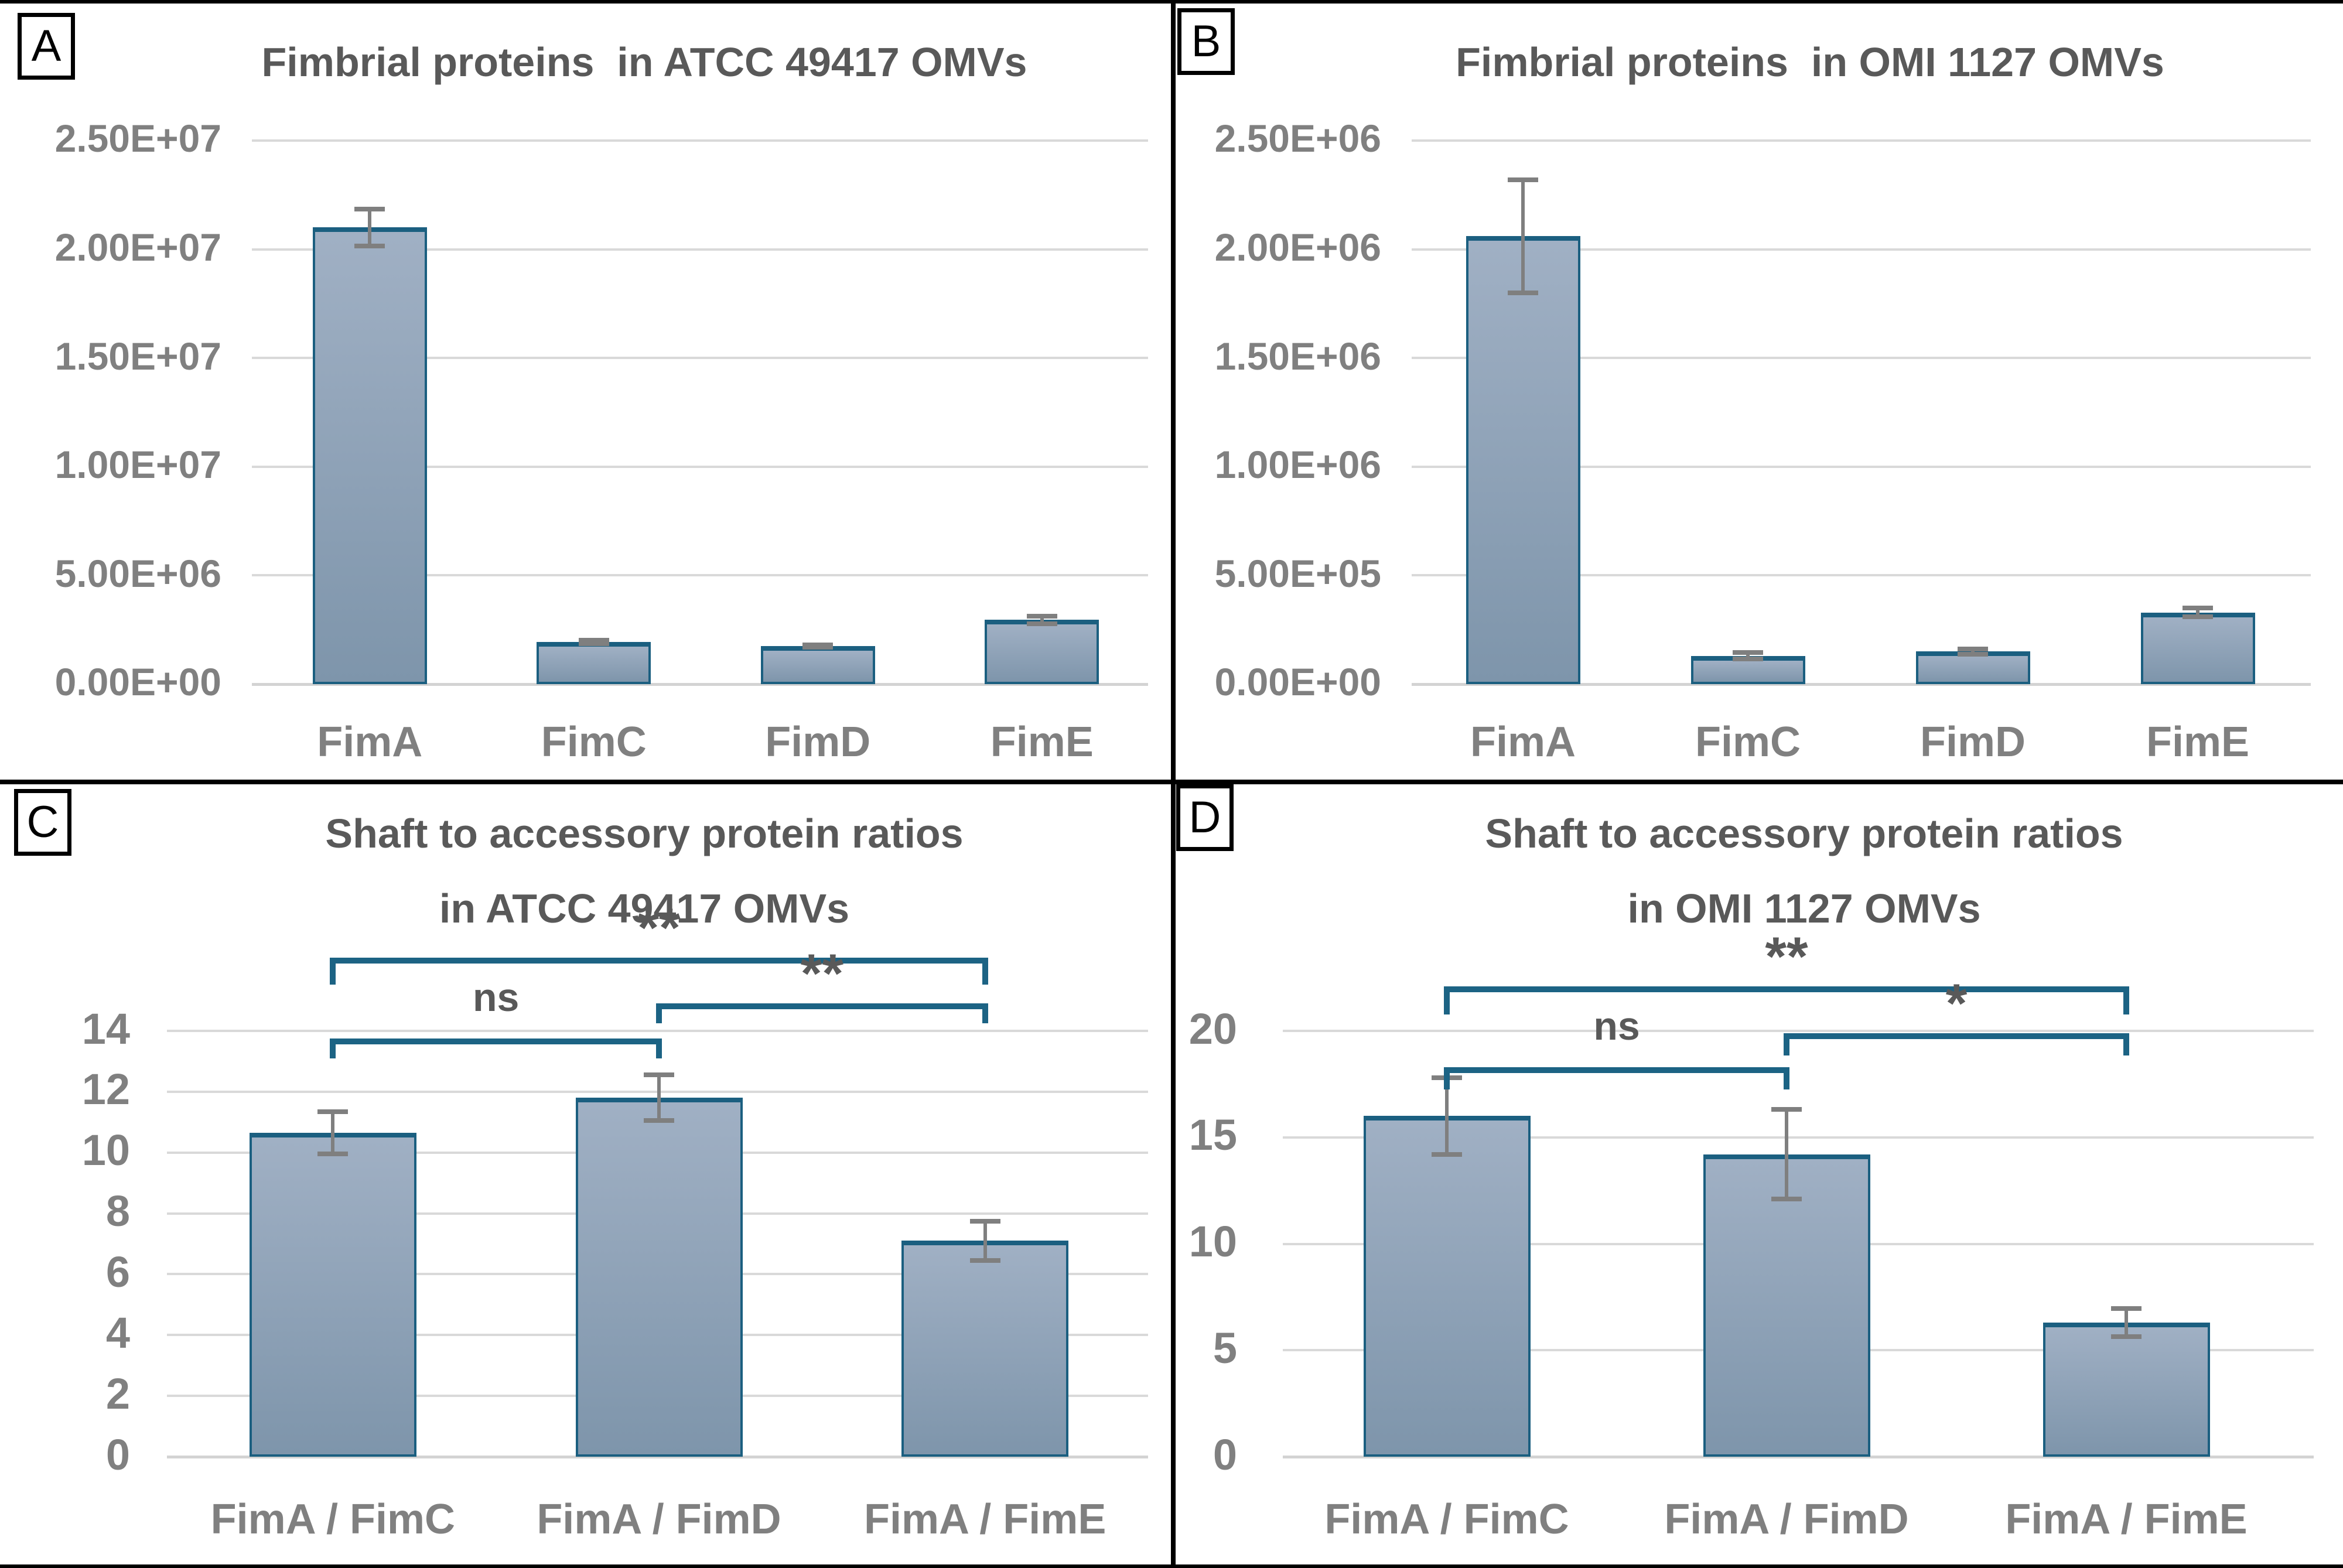 Image resolution: width=2343 pixels, height=1568 pixels. What do you see at coordinates (137, 247) in the screenshot?
I see `y-tick-label: 2.00E+07` at bounding box center [137, 247].